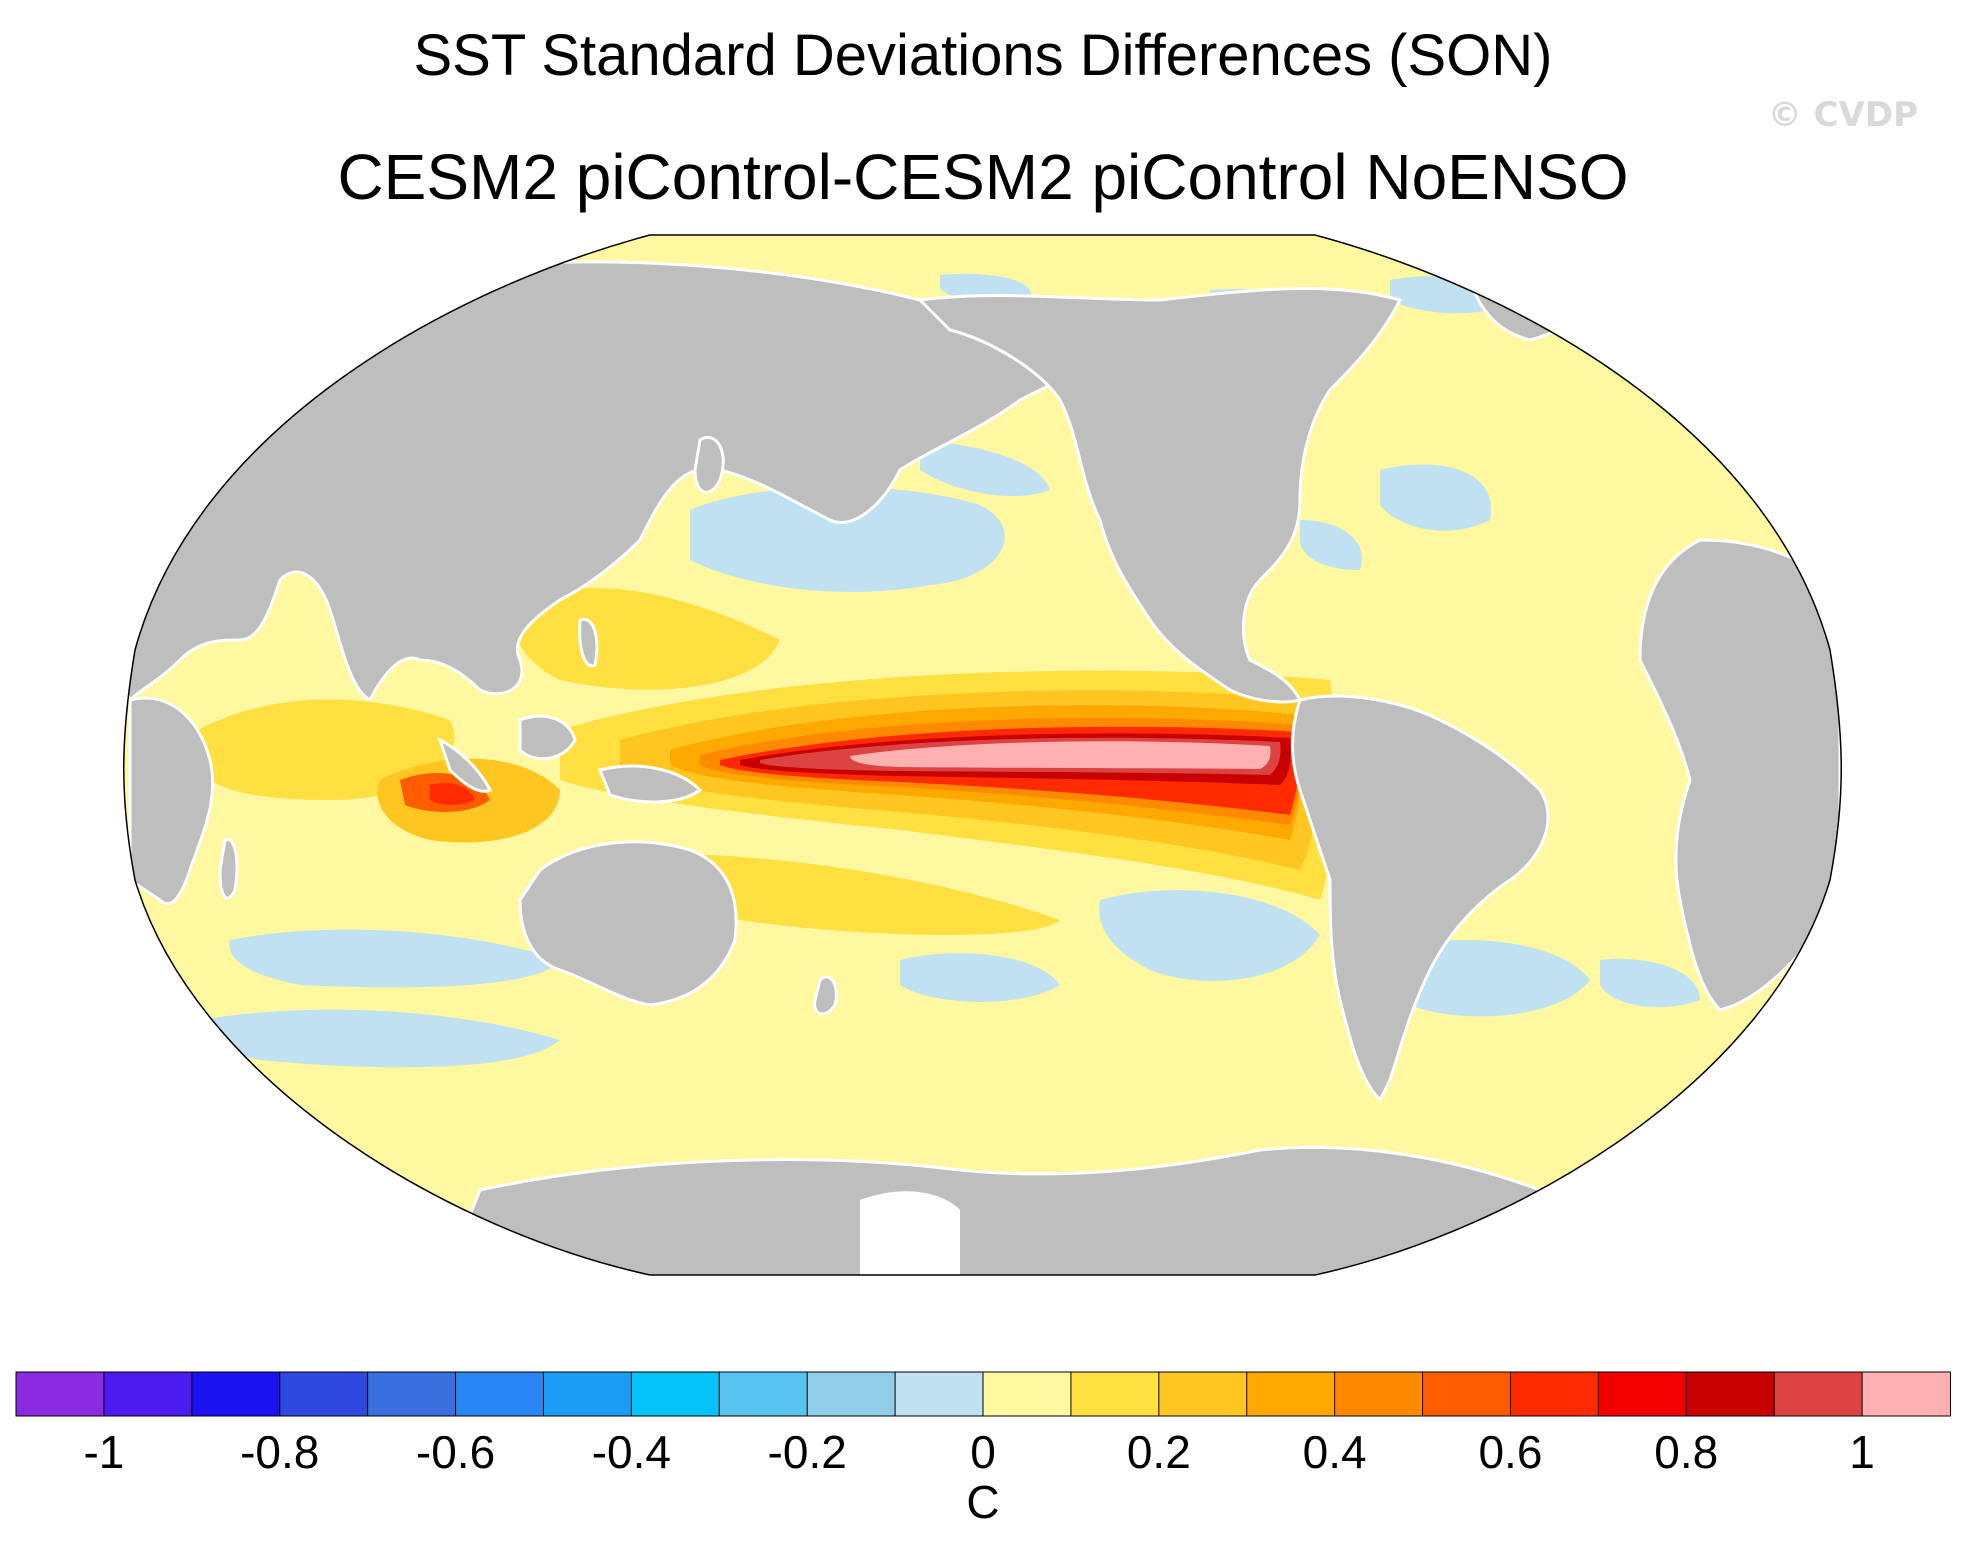 The height and width of the screenshot is (1546, 1966). What do you see at coordinates (807, 1452) in the screenshot?
I see `colorbar-tick-label: -0.2` at bounding box center [807, 1452].